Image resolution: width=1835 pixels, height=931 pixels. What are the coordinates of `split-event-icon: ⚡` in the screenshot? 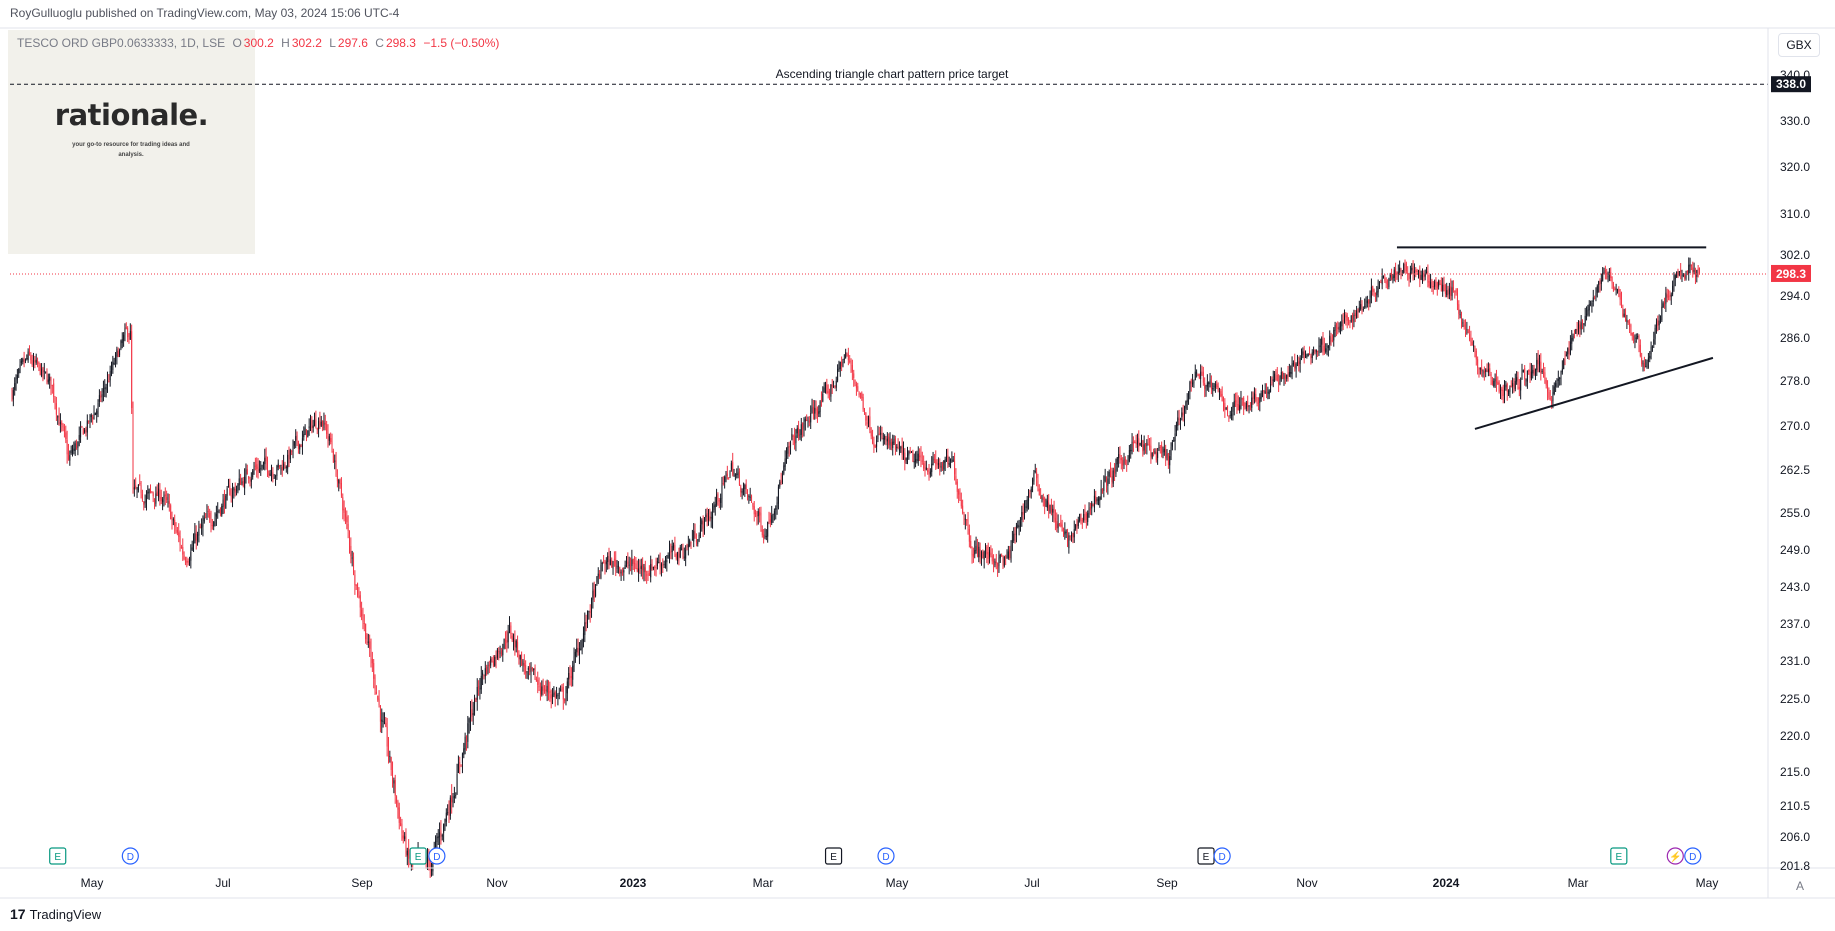 It's located at (1675, 856).